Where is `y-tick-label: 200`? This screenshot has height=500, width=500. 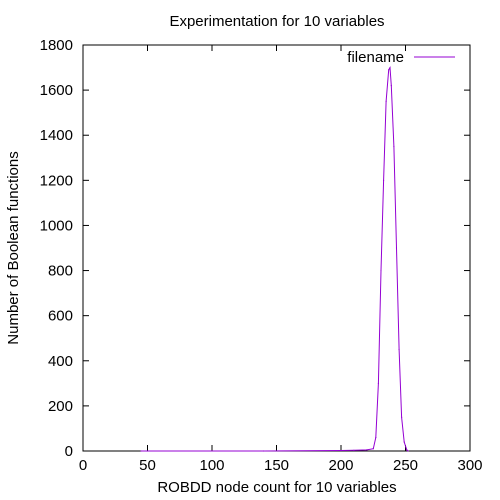 y-tick-label: 200 is located at coordinates (60, 406).